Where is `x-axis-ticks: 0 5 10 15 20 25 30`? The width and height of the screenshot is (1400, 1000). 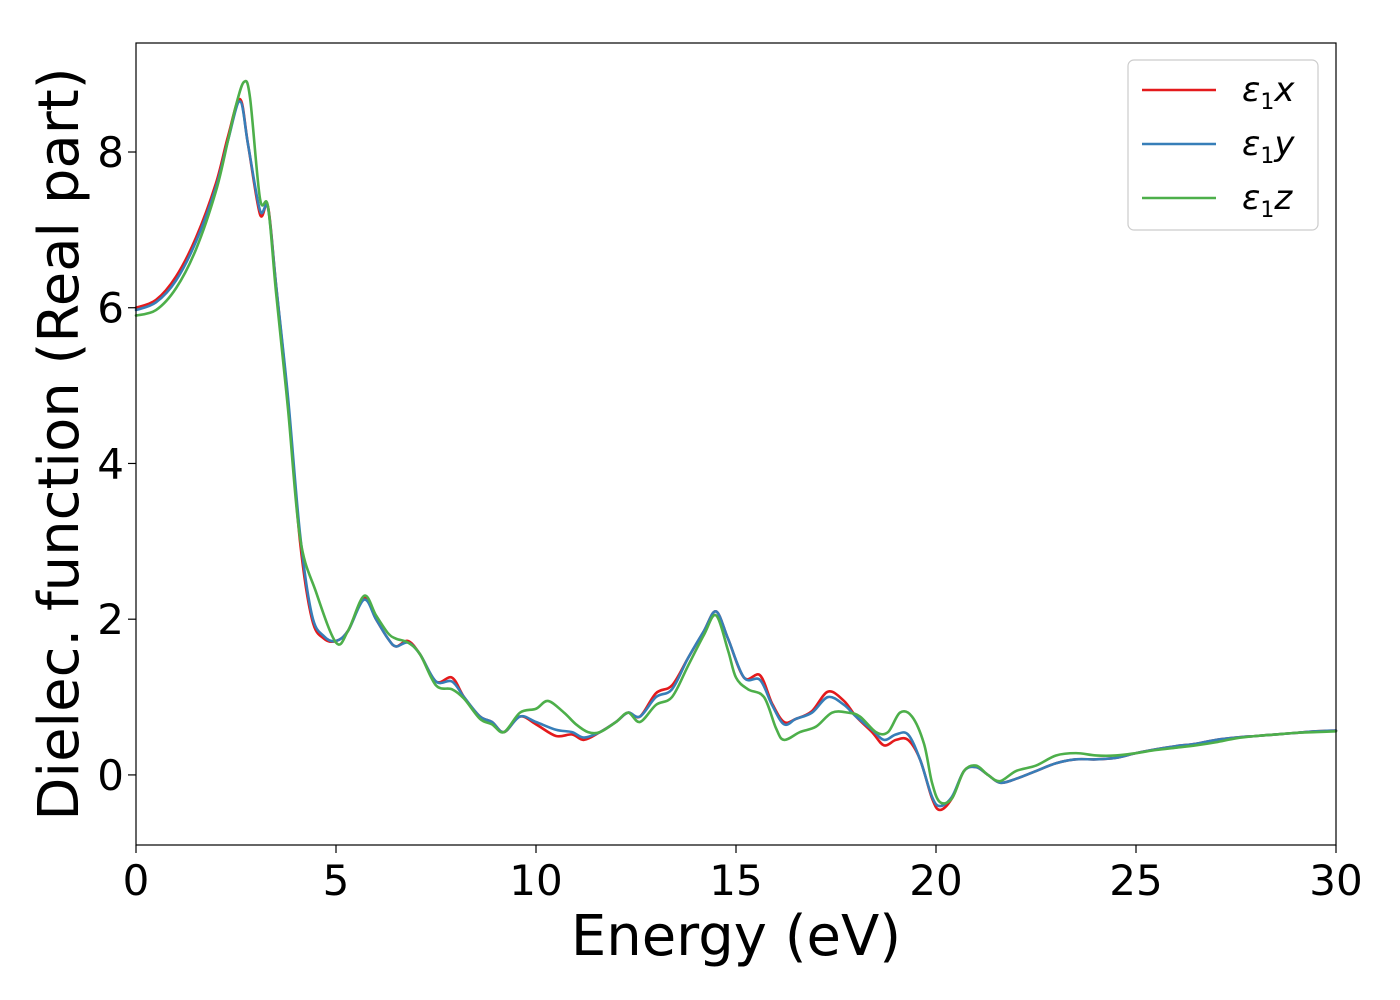 x-axis-ticks: 0 5 10 15 20 25 30 is located at coordinates (743, 875).